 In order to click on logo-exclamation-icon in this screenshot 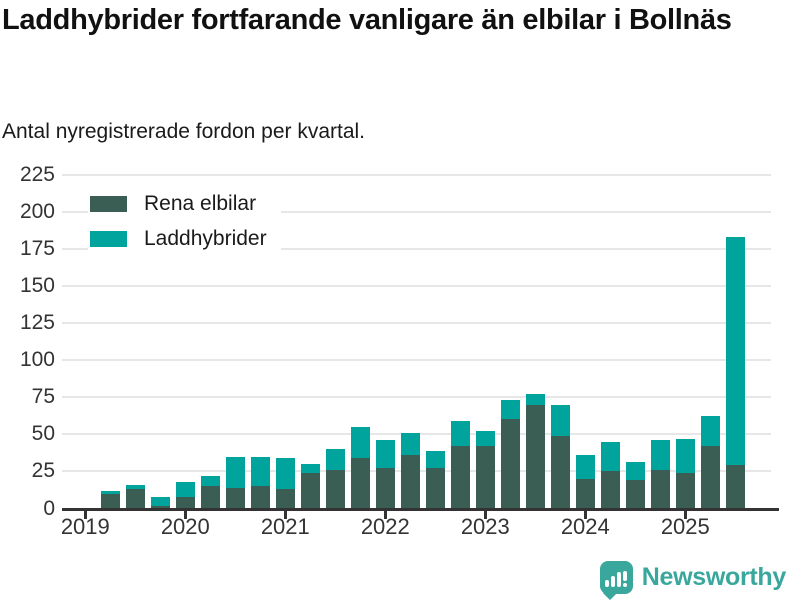, I will do `click(625, 579)`.